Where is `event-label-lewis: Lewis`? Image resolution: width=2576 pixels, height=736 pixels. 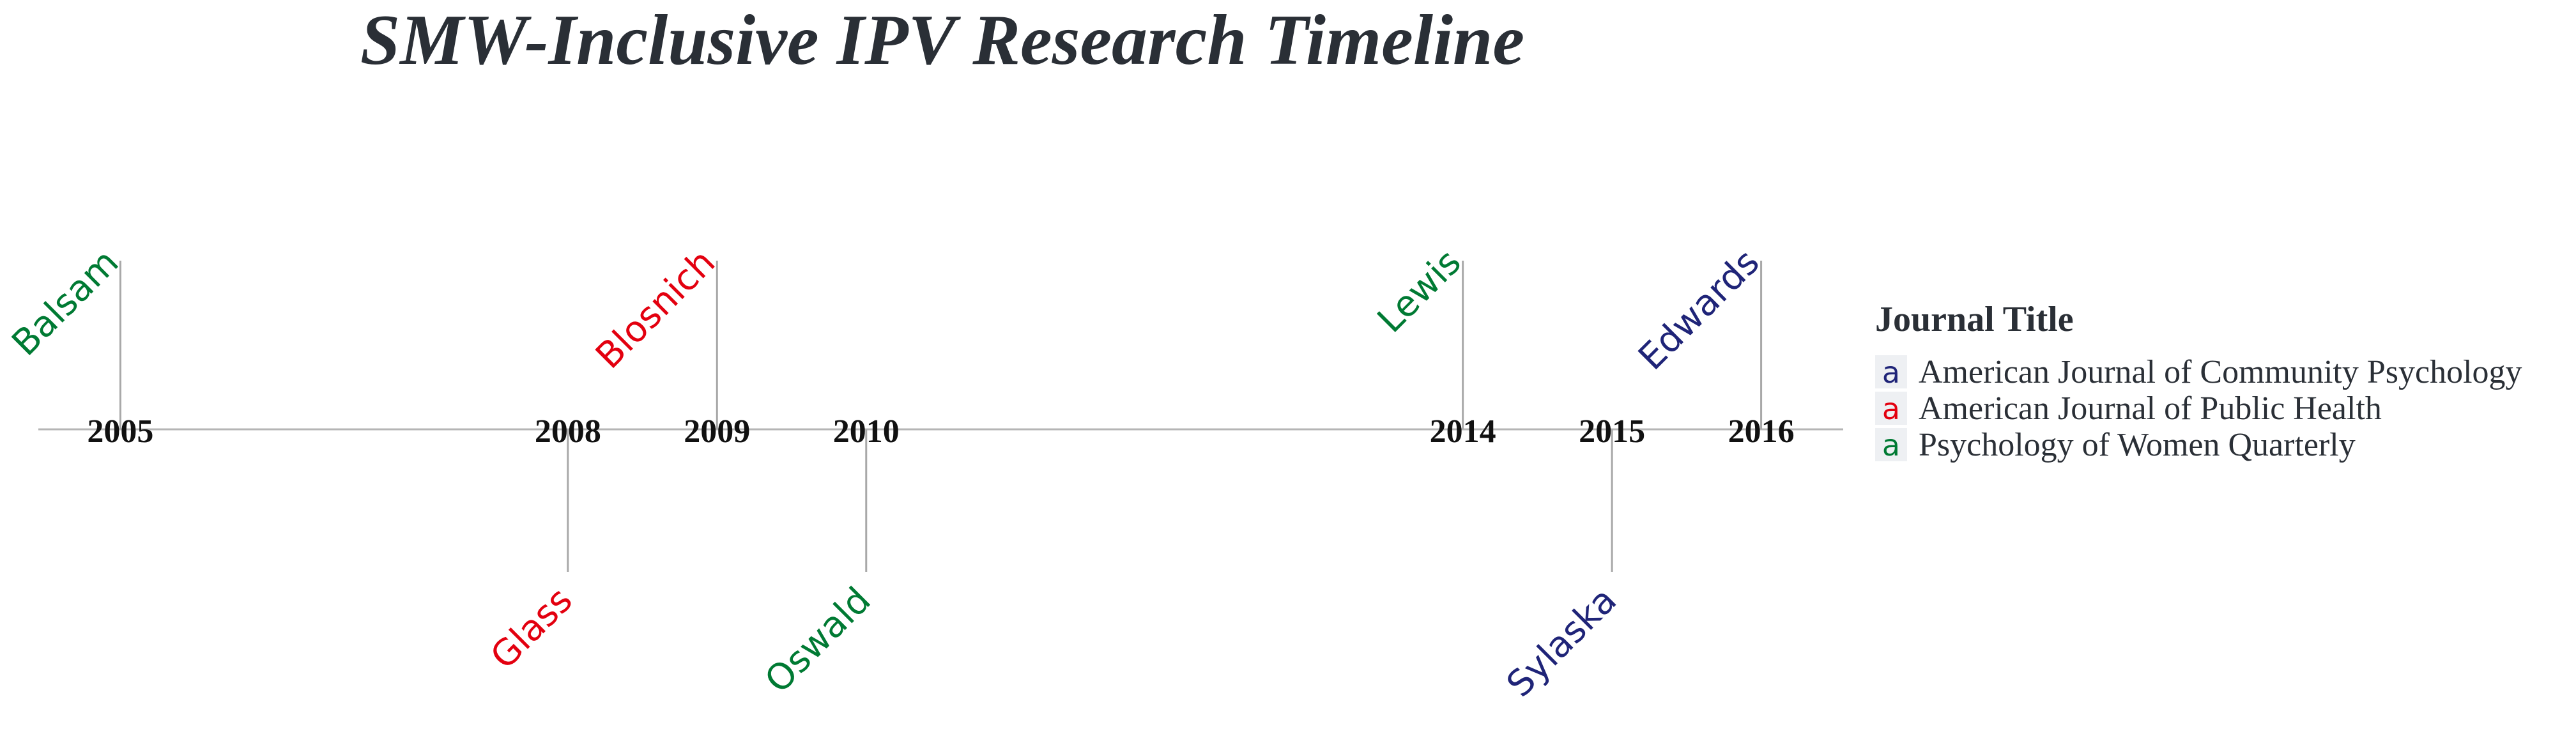 event-label-lewis: Lewis is located at coordinates (1419, 291).